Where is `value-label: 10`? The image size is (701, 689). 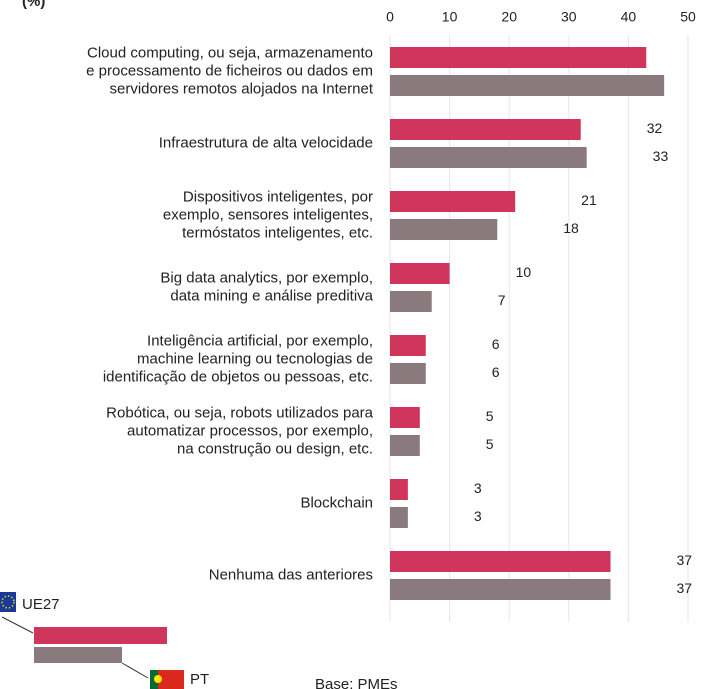
value-label: 10 is located at coordinates (524, 272).